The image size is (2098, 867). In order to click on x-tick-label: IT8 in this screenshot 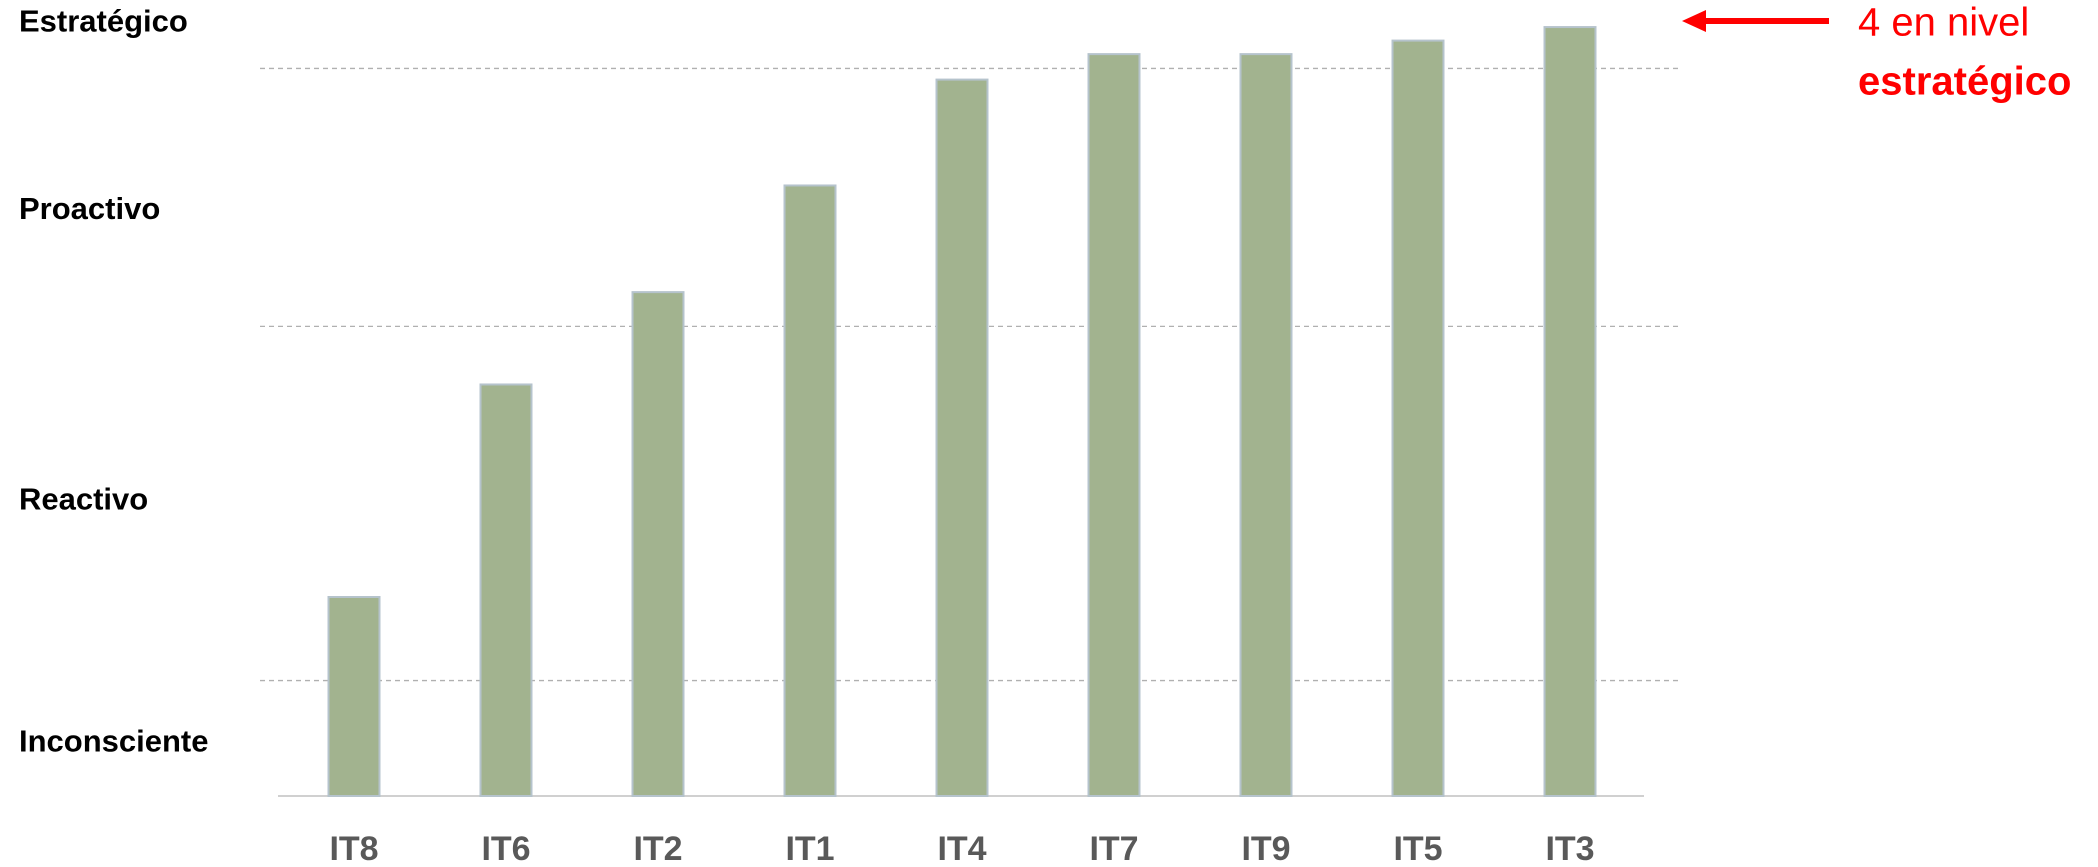, I will do `click(353, 848)`.